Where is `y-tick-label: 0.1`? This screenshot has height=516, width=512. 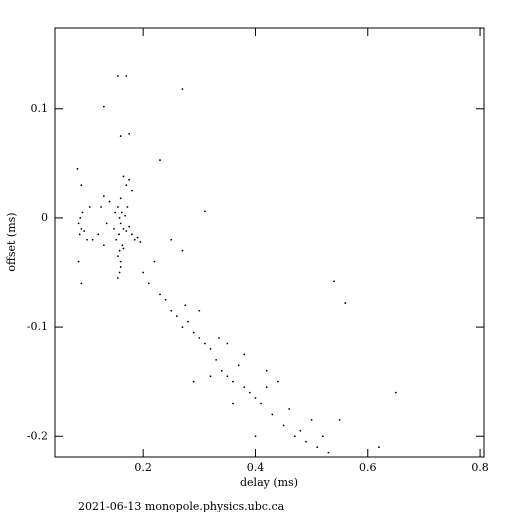 y-tick-label: 0.1 is located at coordinates (40, 108).